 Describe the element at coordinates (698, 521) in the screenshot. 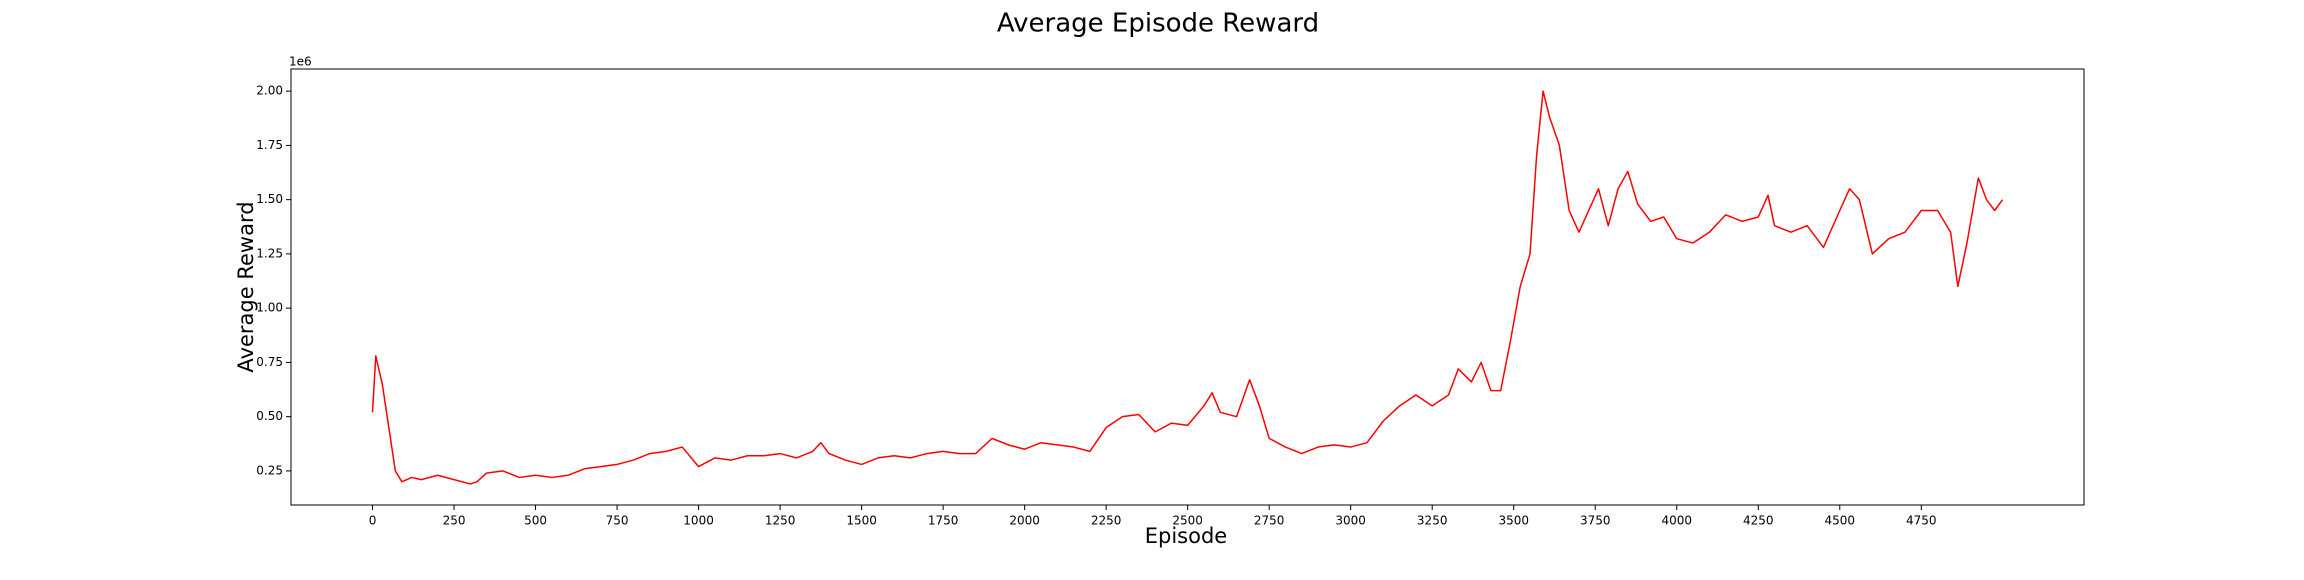

I see `x-tick-label: 1000` at that location.